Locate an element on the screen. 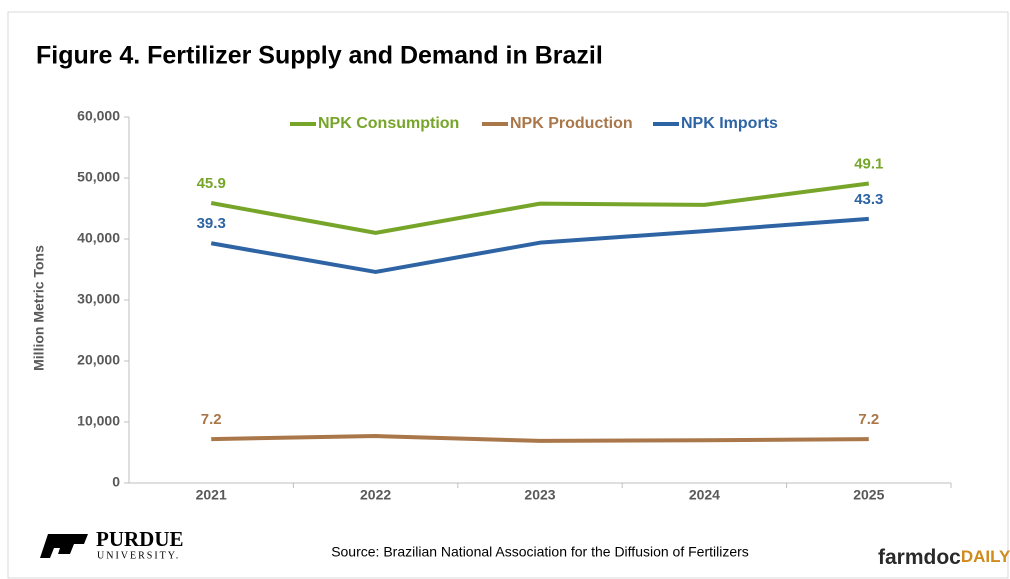 The width and height of the screenshot is (1010, 579). y-tick-label: 20,000 is located at coordinates (98, 360).